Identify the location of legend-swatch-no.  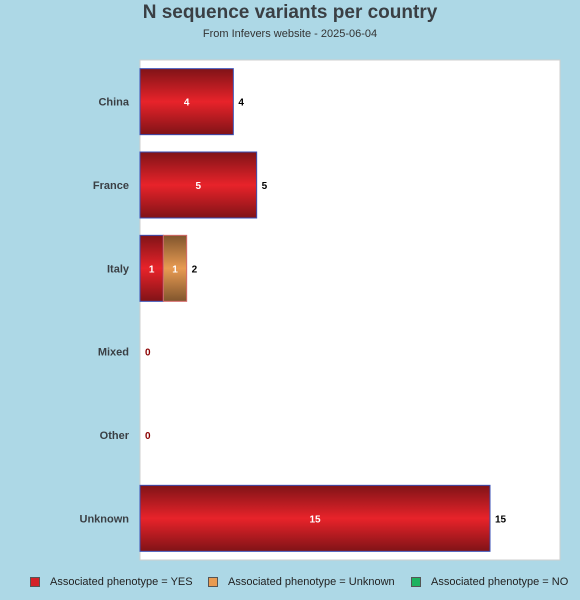
(416, 582).